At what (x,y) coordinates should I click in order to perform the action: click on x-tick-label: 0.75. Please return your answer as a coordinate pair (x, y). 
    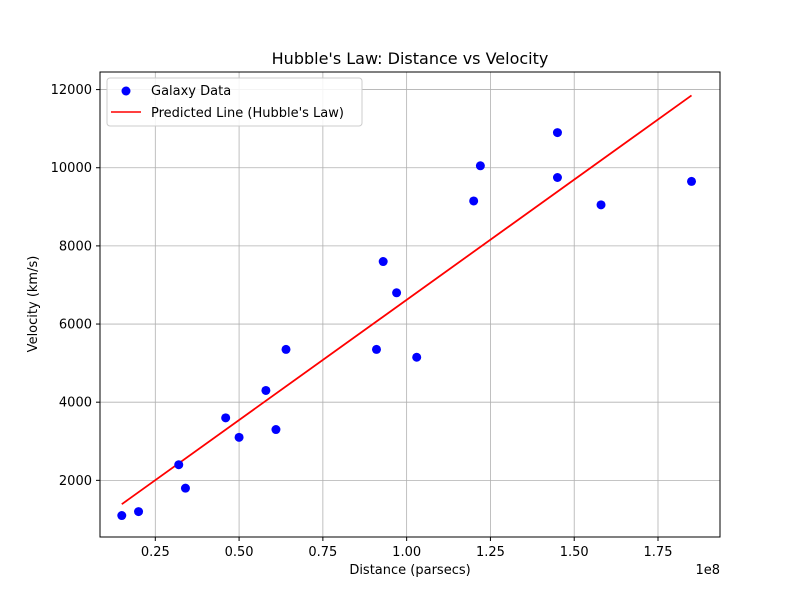
    Looking at the image, I should click on (322, 552).